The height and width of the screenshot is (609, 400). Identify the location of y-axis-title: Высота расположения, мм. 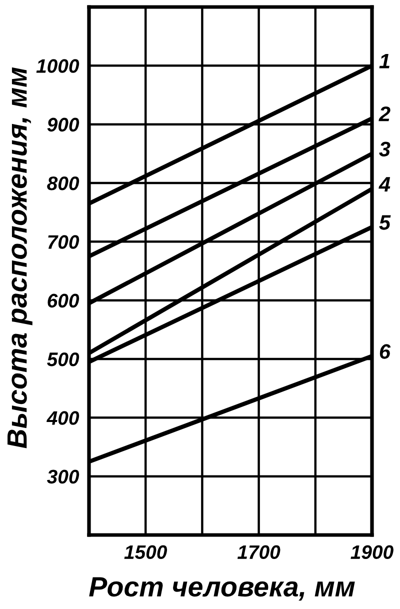
(20, 257).